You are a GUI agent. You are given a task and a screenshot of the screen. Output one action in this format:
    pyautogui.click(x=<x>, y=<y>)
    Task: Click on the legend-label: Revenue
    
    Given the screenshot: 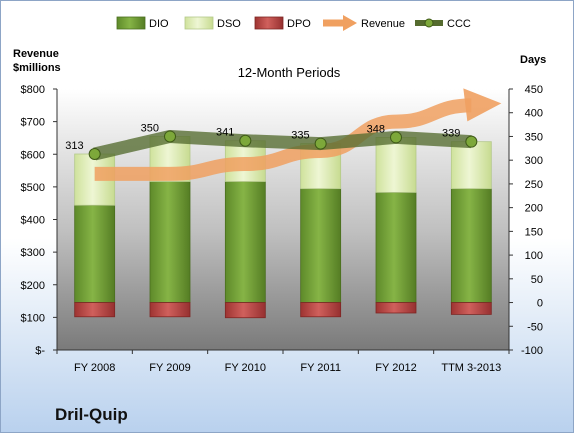 What is the action you would take?
    pyautogui.click(x=383, y=24)
    